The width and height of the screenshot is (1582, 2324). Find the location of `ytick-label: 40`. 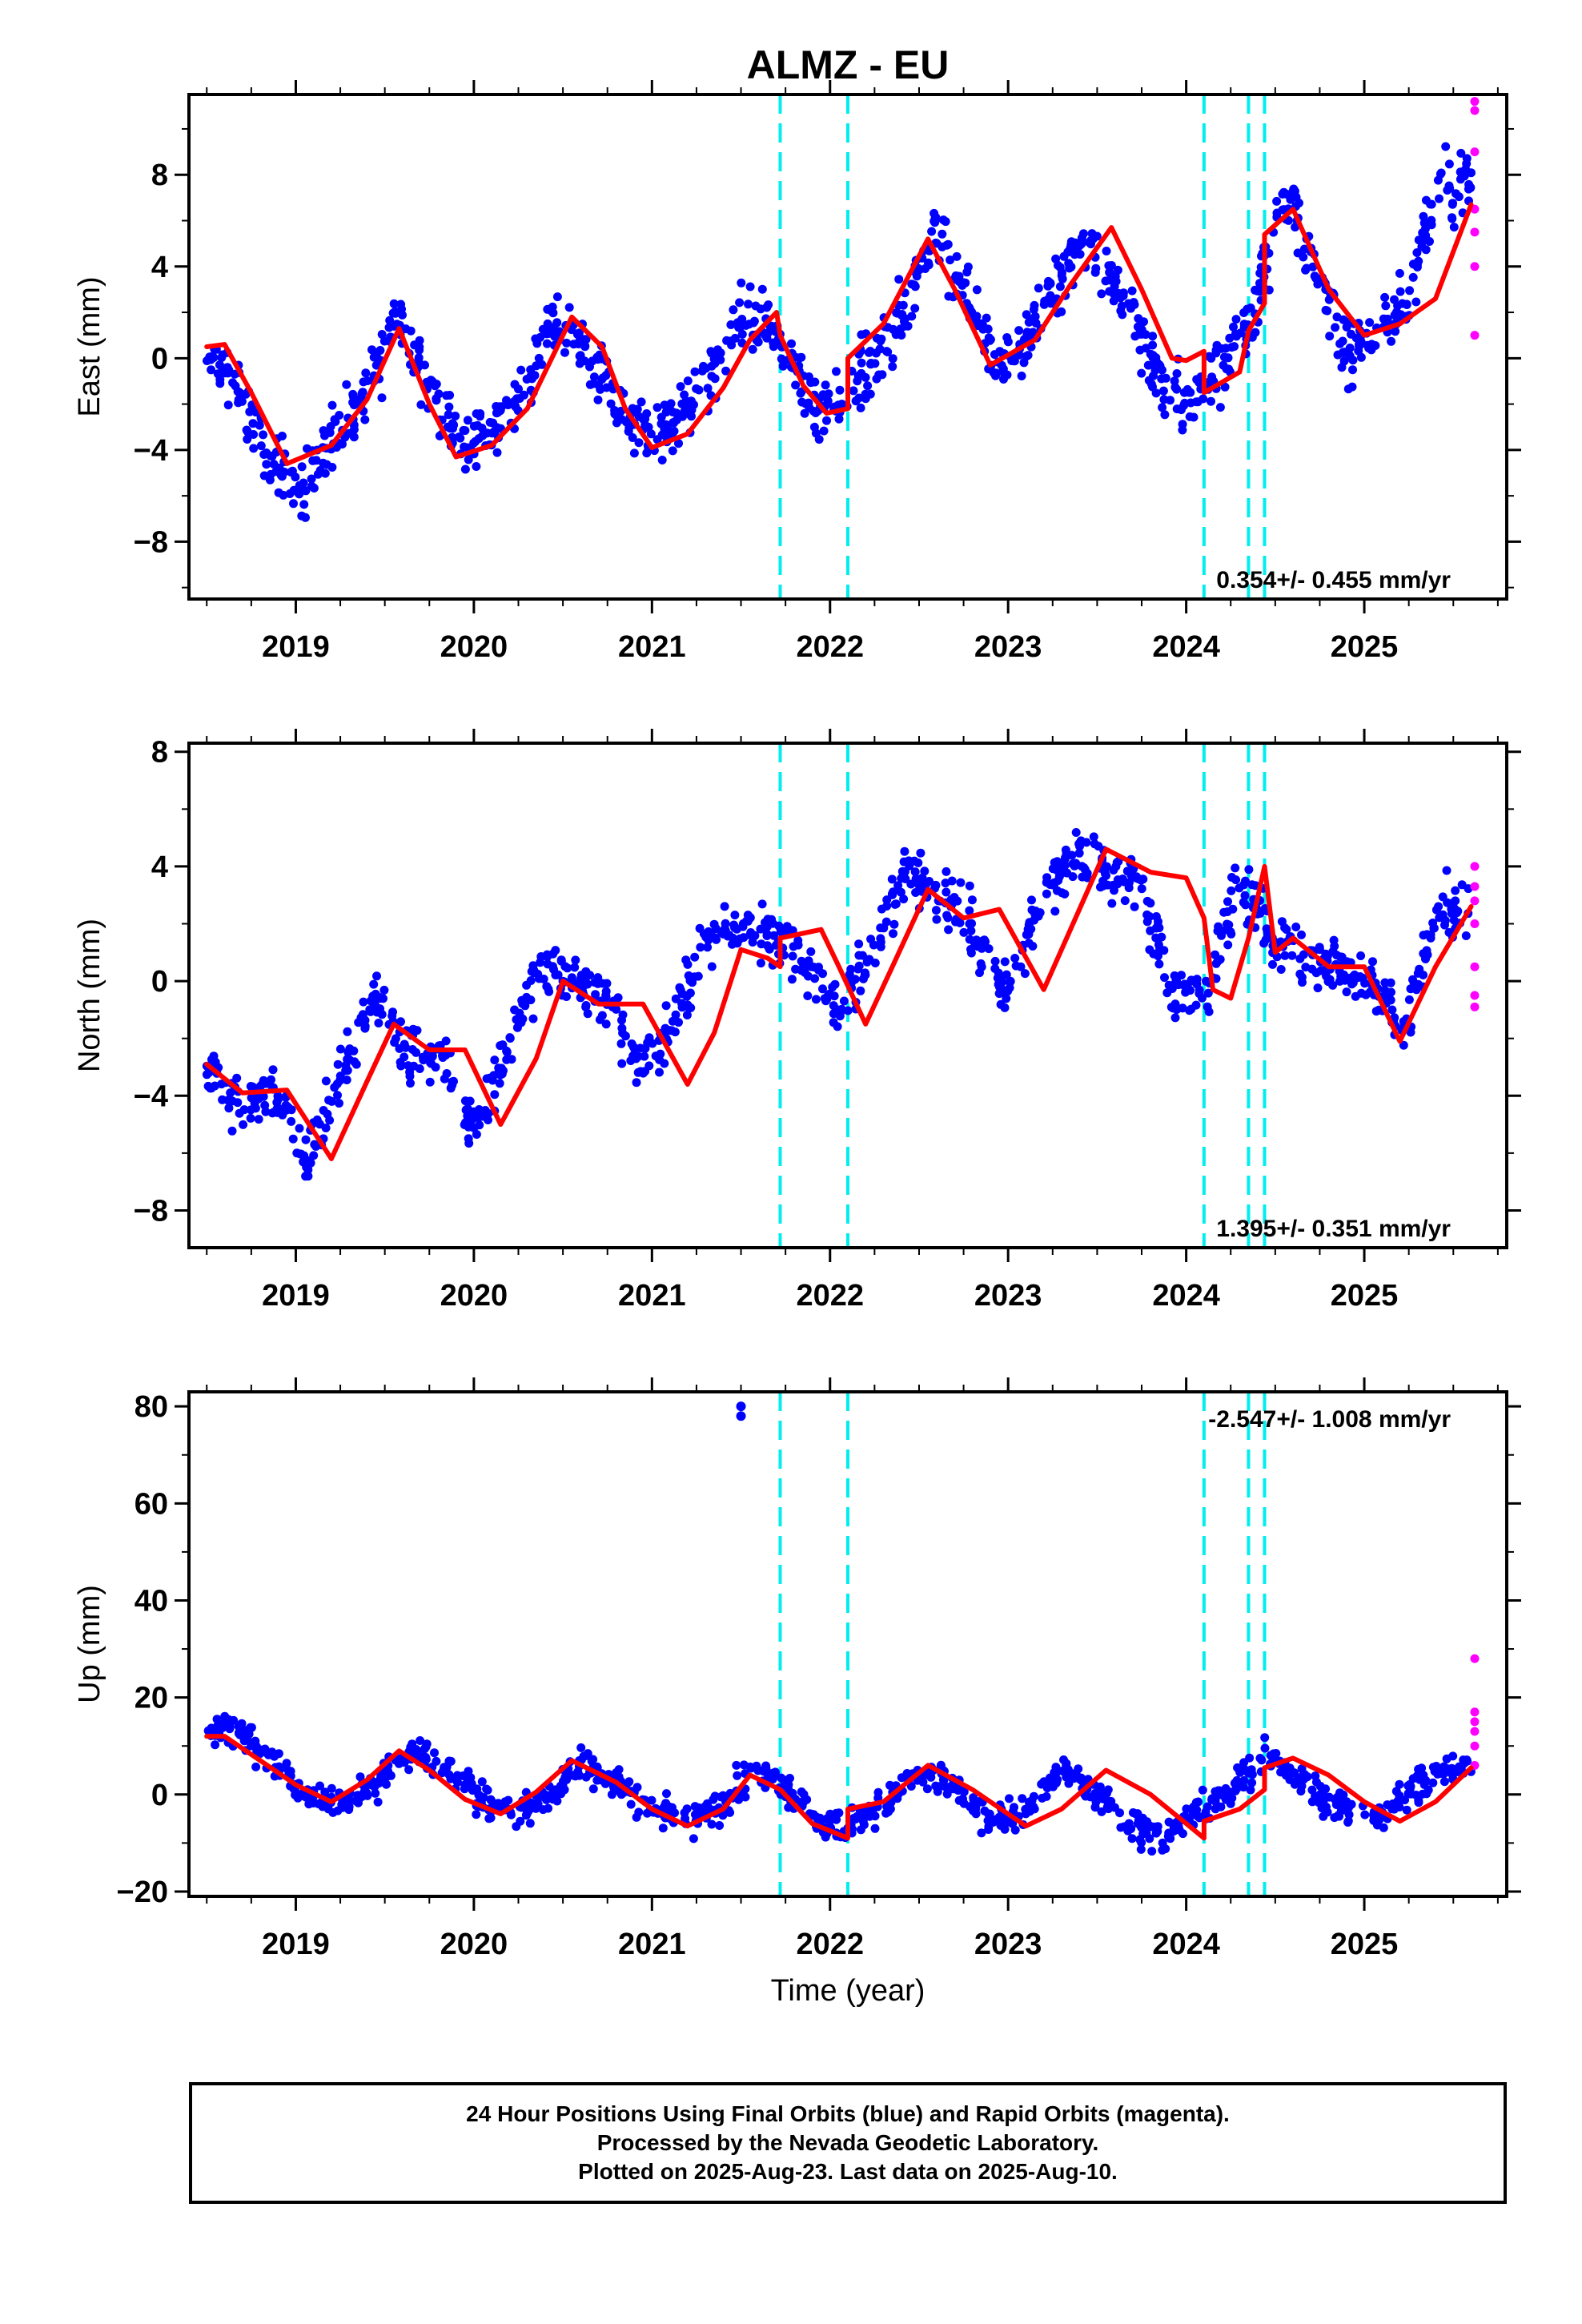

ytick-label: 40 is located at coordinates (151, 1601).